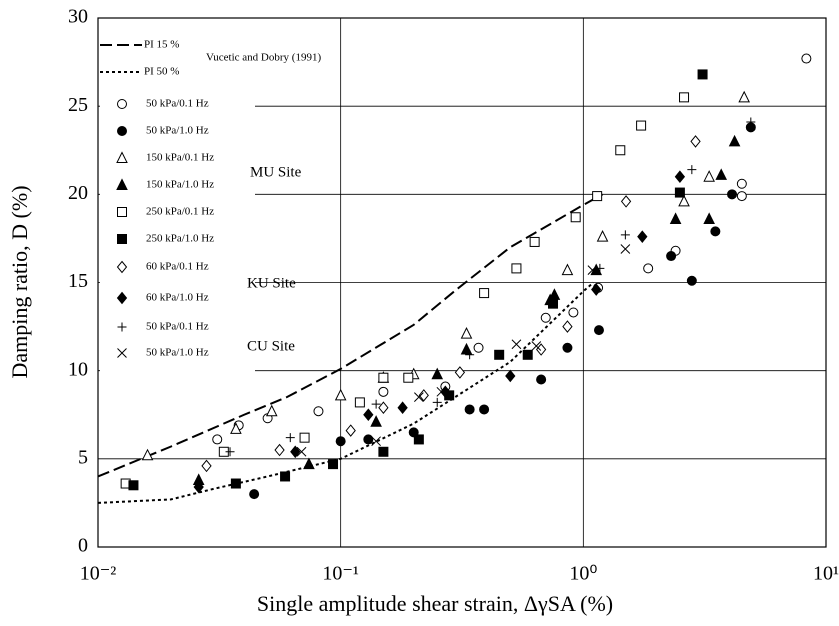  What do you see at coordinates (78, 193) in the screenshot?
I see `y-tick-label: 20` at bounding box center [78, 193].